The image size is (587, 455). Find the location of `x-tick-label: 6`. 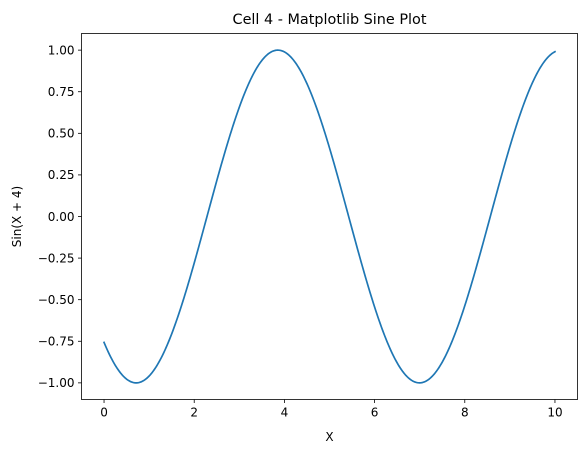

x-tick-label: 6 is located at coordinates (375, 413).